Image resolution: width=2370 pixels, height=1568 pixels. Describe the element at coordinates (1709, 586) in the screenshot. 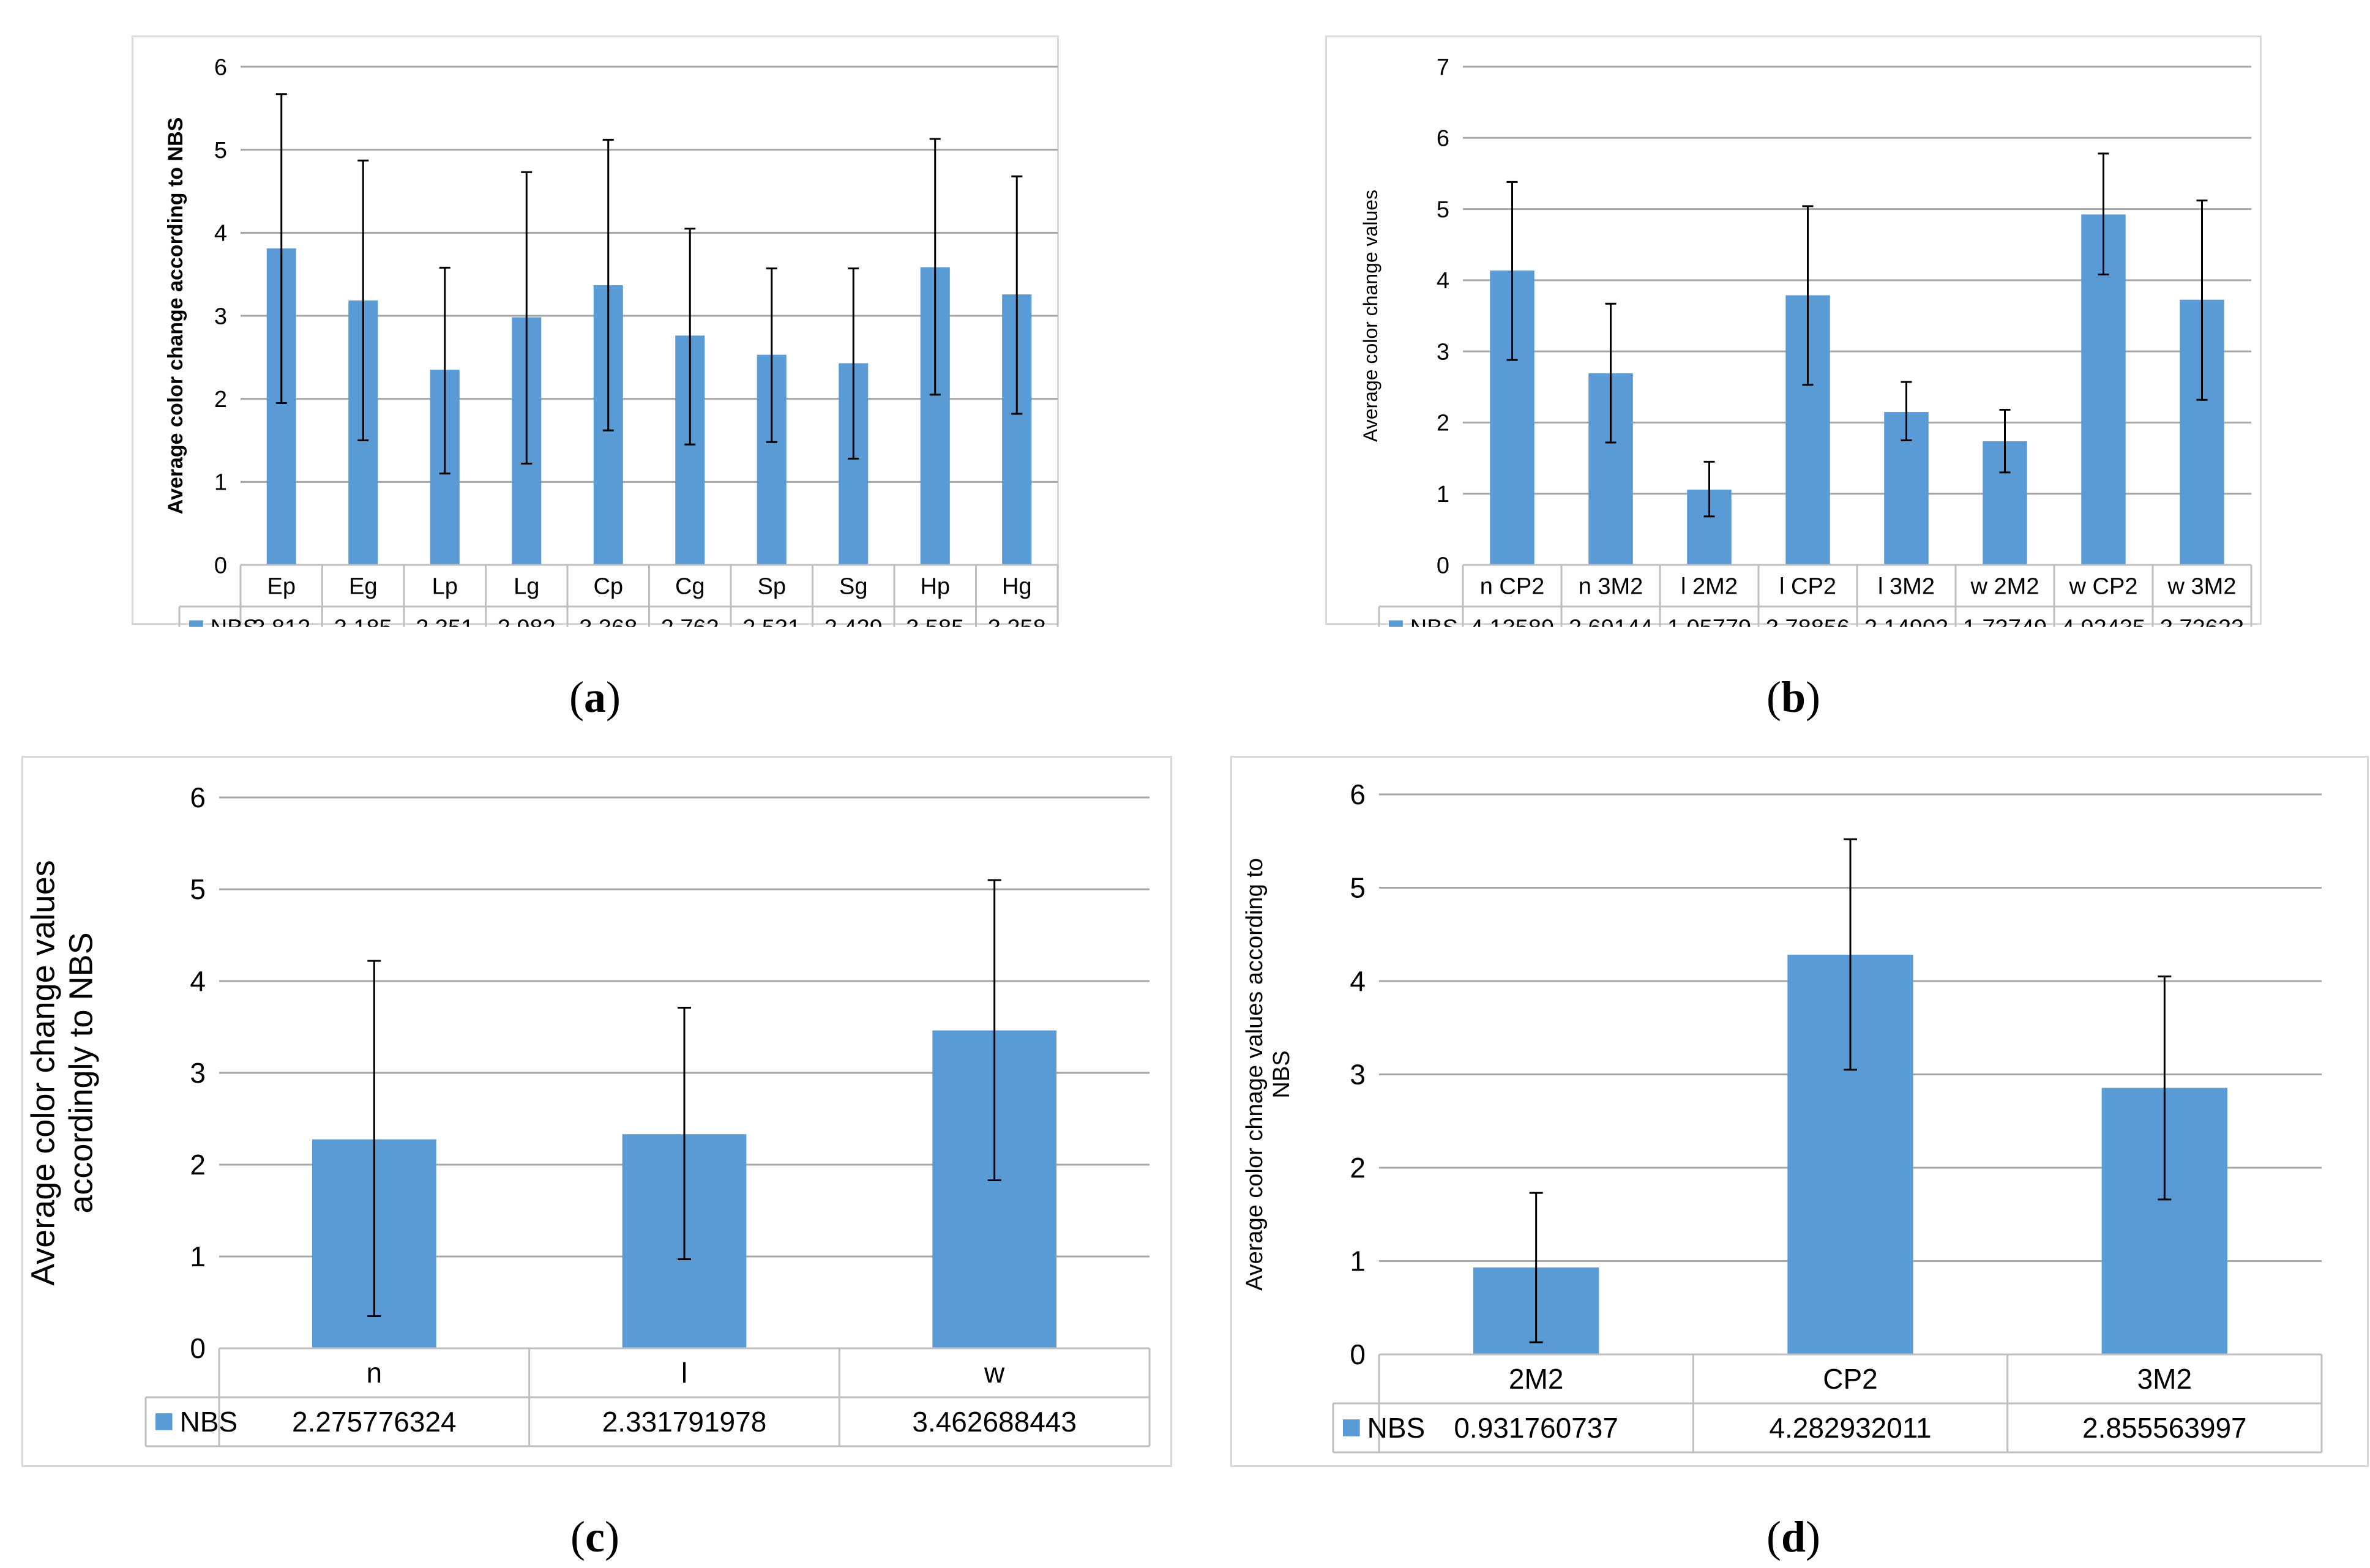

I see `category-label: l 2M2` at that location.